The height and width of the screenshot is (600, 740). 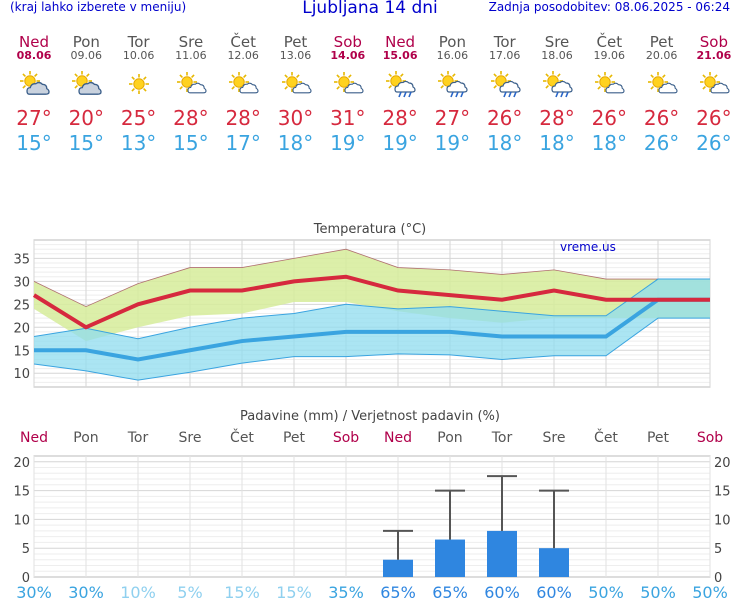 I want to click on partly-cloudy-icon, so click(x=87, y=83).